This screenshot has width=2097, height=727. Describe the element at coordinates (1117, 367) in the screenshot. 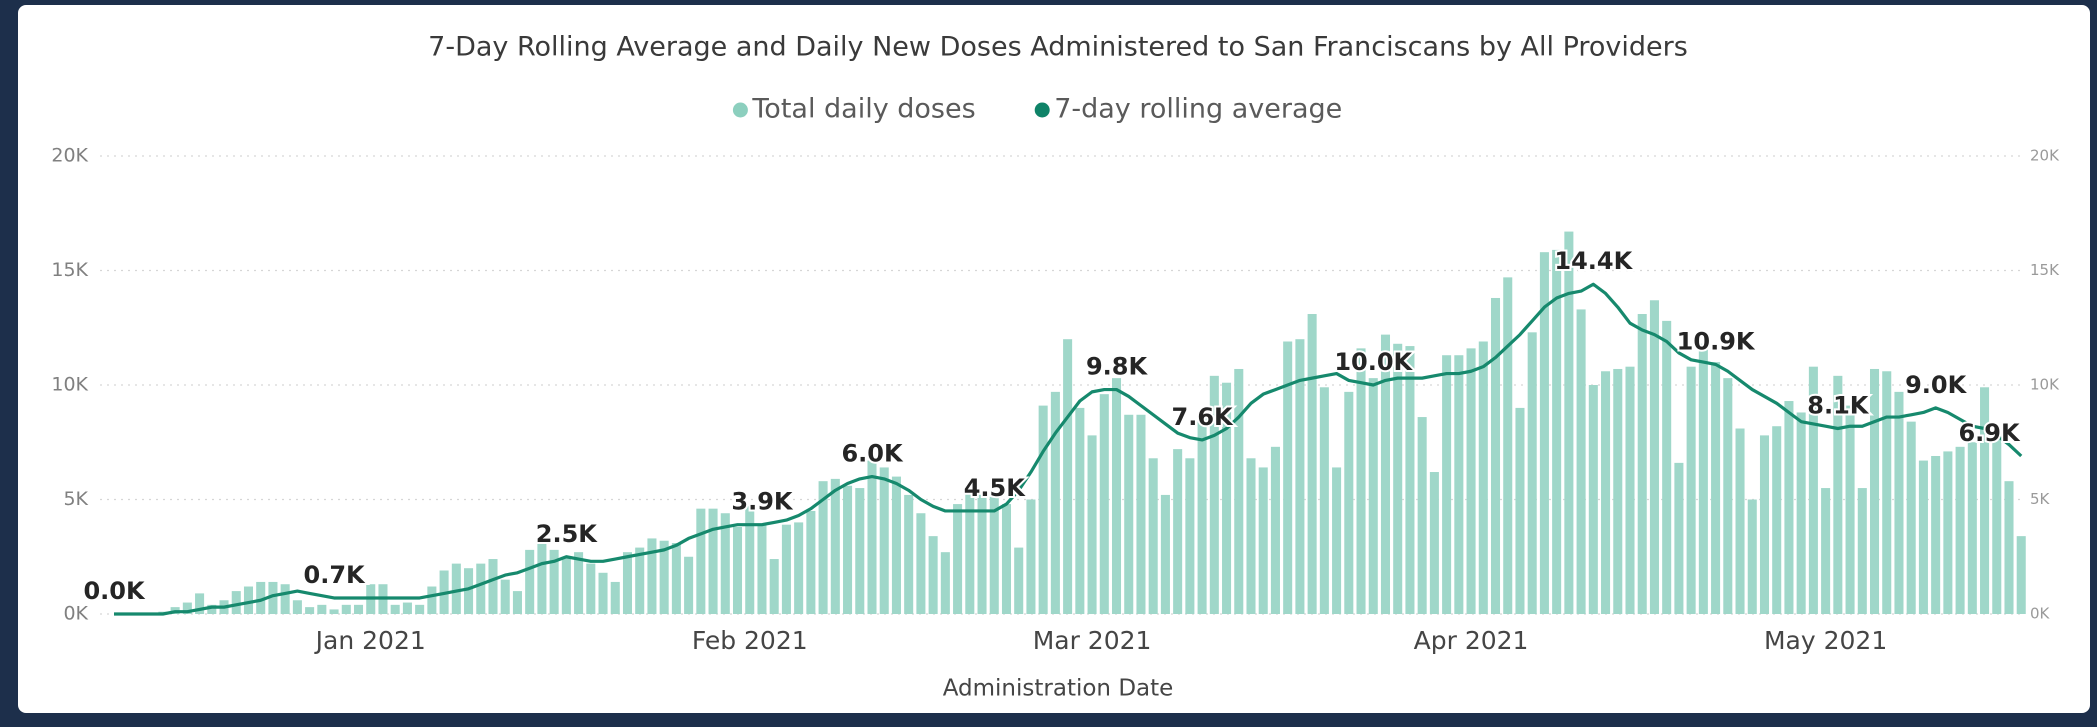

I see `data-label: 9.8K` at that location.